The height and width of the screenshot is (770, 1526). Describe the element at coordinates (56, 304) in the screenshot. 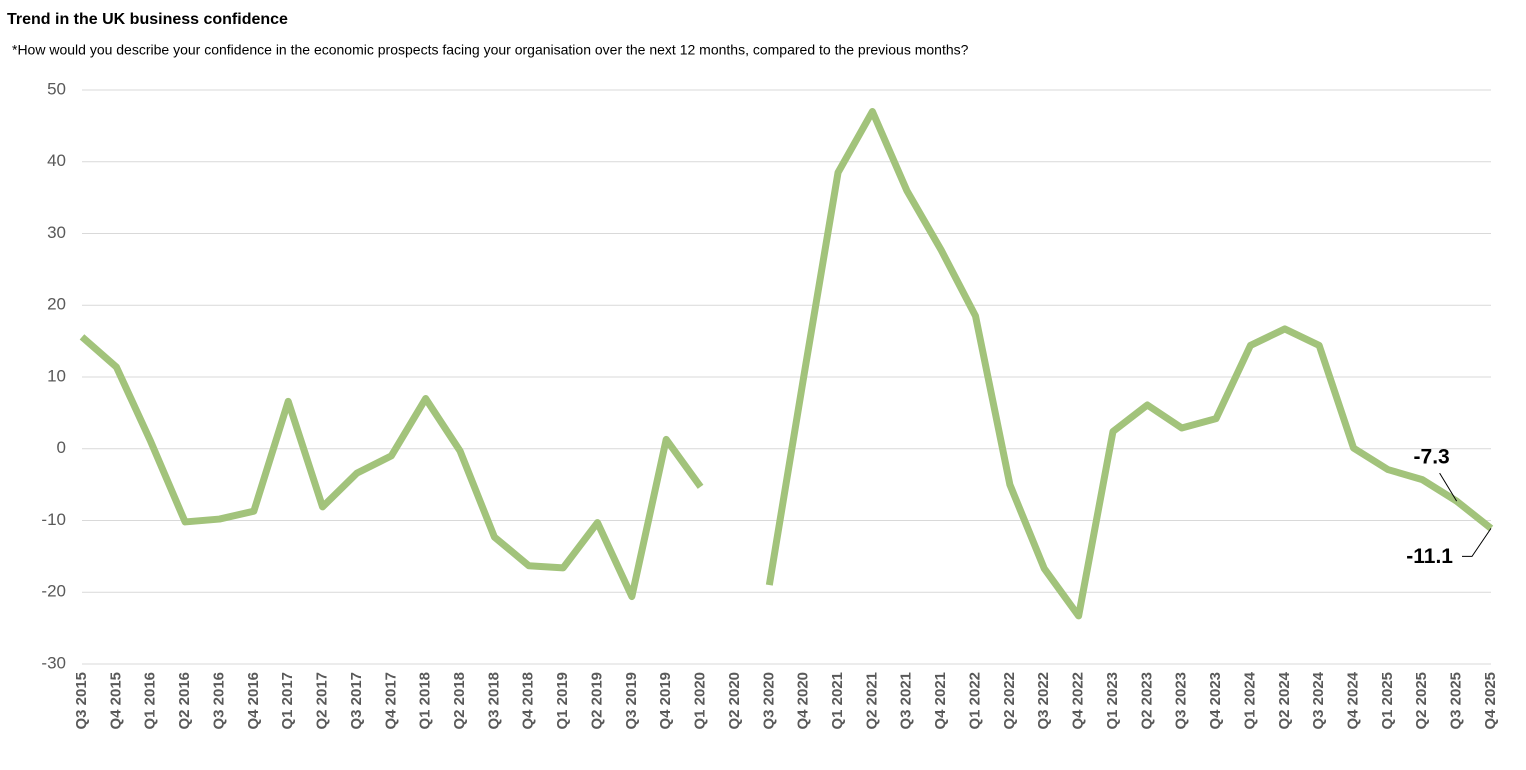

I see `y-tick-label: 20` at that location.